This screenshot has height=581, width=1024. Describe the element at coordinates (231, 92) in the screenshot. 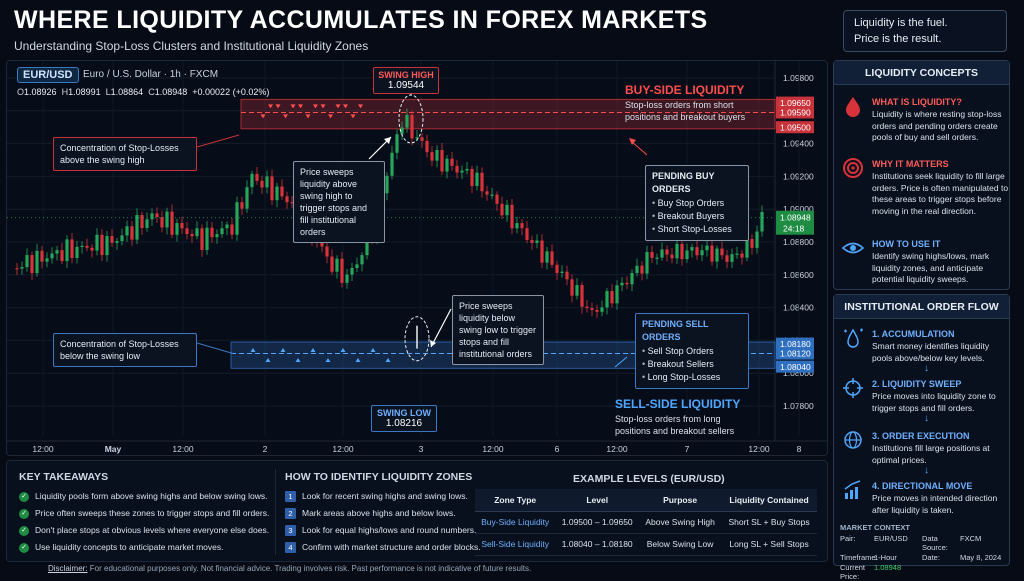

I see `ohlc-change: +0.00022 (+0.02%)` at that location.